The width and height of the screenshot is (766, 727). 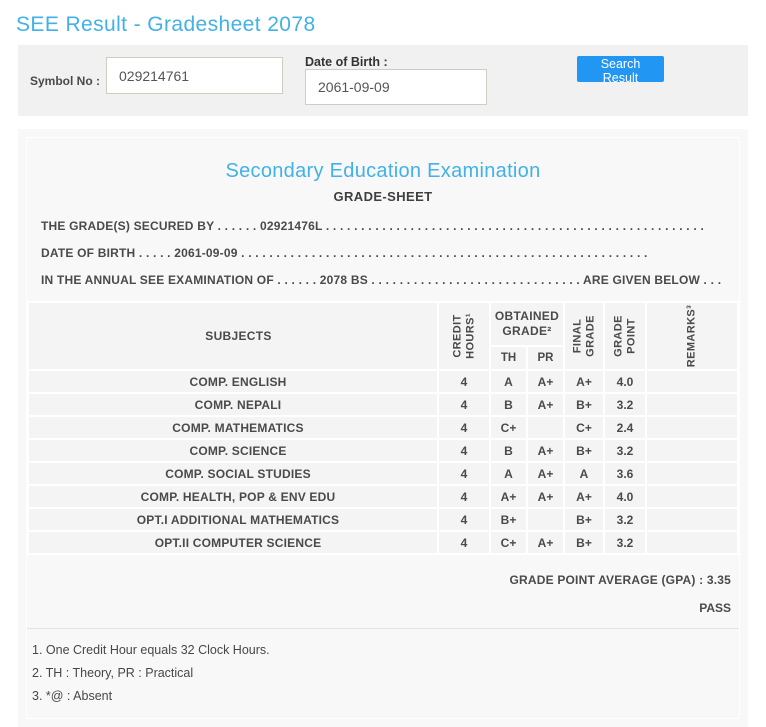 I want to click on table-row: OPT.I ADDITIONAL MATHEMATICS 4 B+ B+ 3.2, so click(x=383, y=519).